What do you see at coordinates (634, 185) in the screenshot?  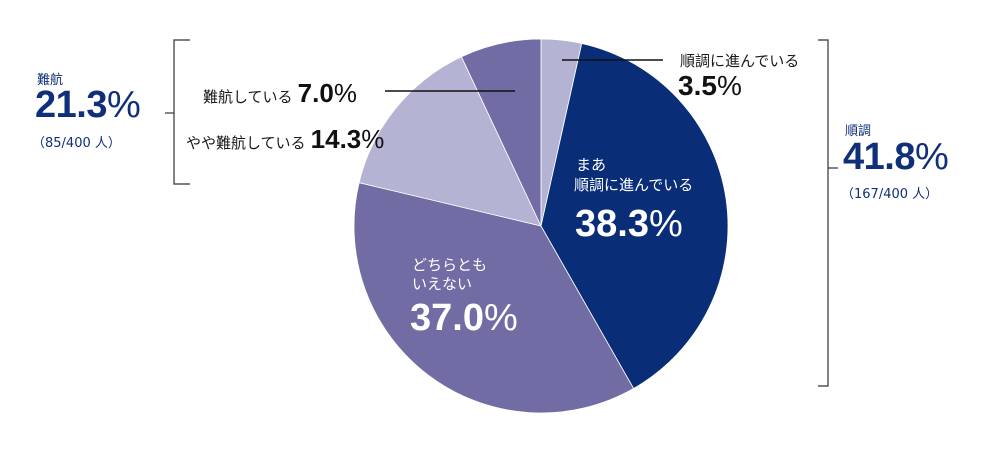 I see `label-mostly-smooth-line2: 順調に進んでいる` at bounding box center [634, 185].